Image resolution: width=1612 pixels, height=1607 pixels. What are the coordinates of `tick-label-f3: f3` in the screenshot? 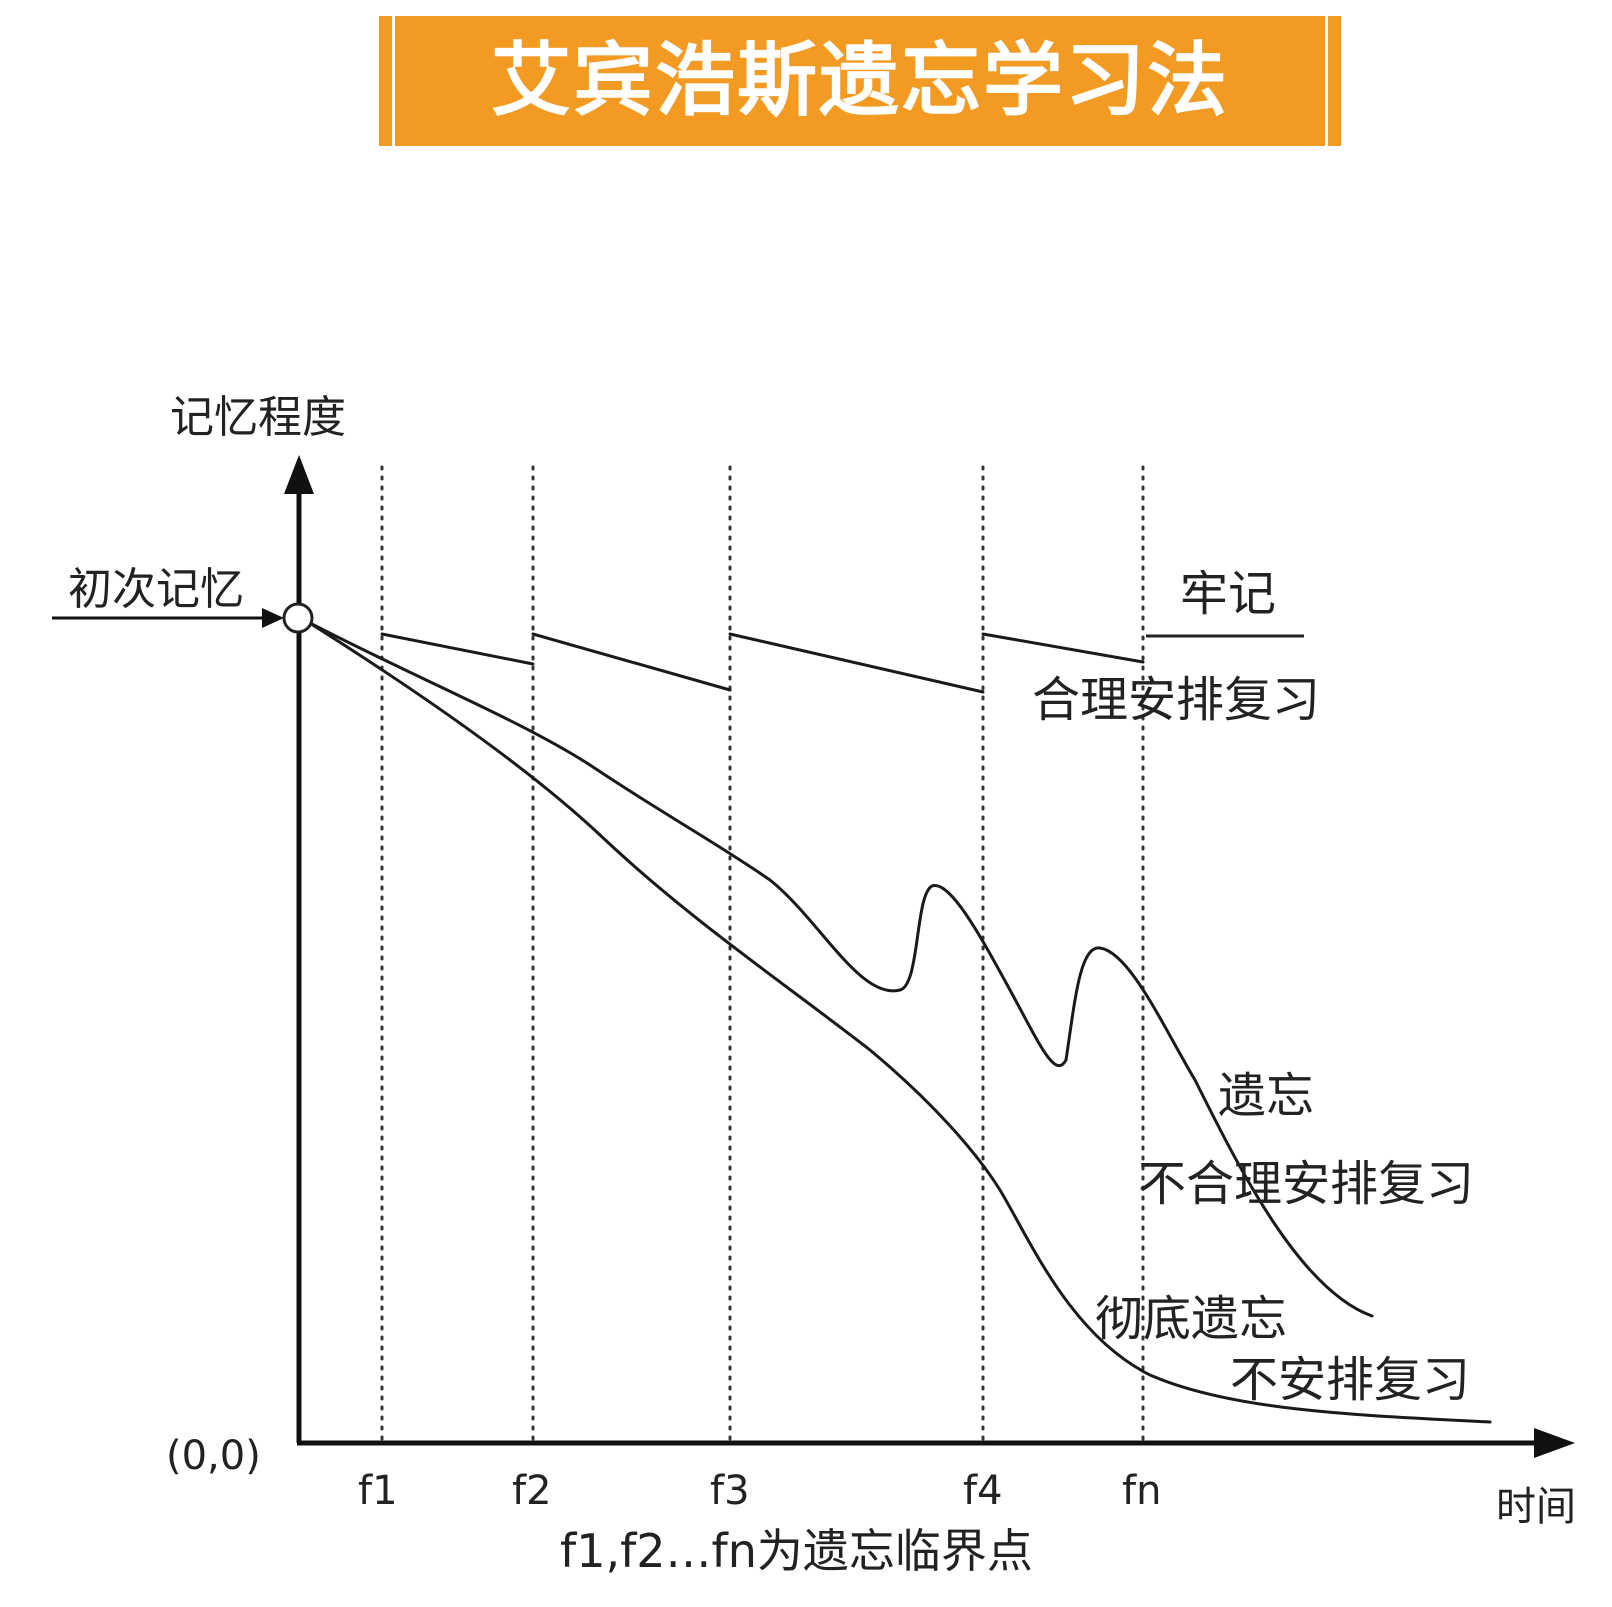 It's located at (730, 1491).